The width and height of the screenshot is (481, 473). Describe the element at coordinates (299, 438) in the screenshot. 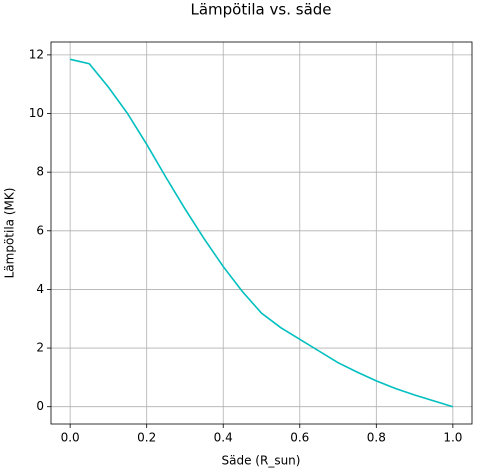

I see `x-tick-label: 0.6` at that location.